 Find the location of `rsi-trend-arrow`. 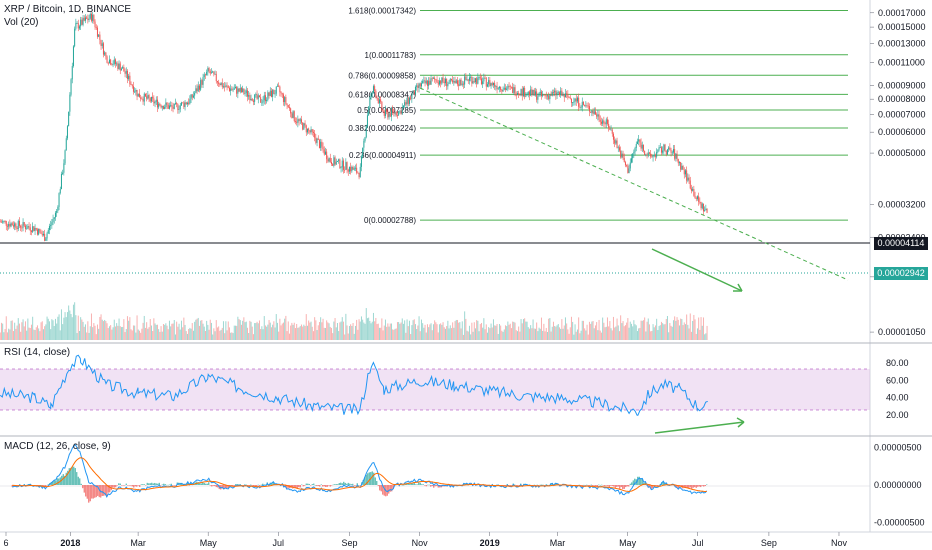

rsi-trend-arrow is located at coordinates (699, 425).